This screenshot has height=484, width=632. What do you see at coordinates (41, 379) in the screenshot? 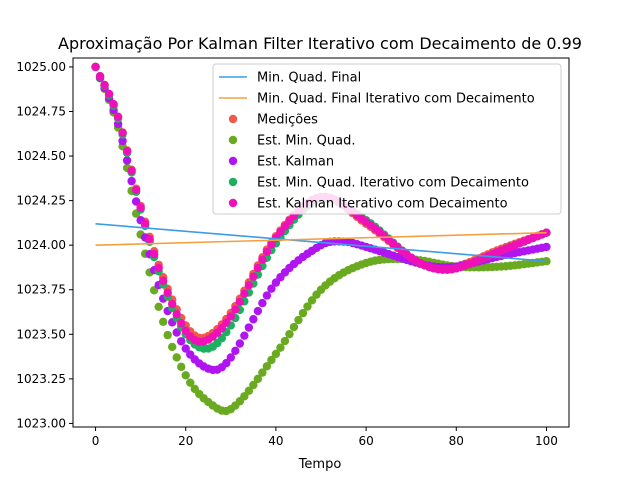
I see `y-tick-label: 1023.25` at bounding box center [41, 379].